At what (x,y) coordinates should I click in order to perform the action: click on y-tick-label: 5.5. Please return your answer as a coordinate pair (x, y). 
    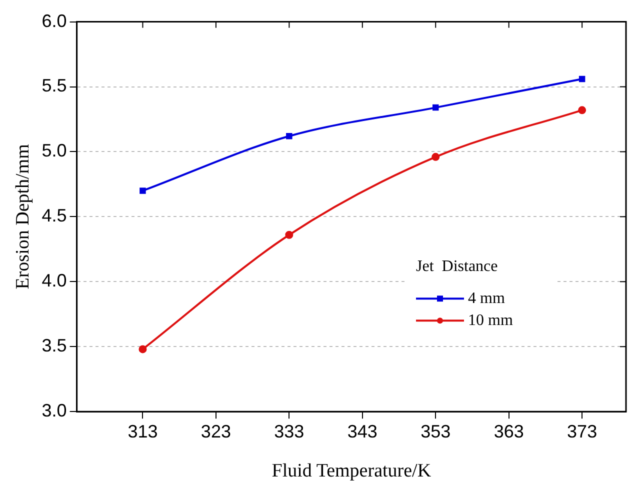
    Looking at the image, I should click on (54, 86).